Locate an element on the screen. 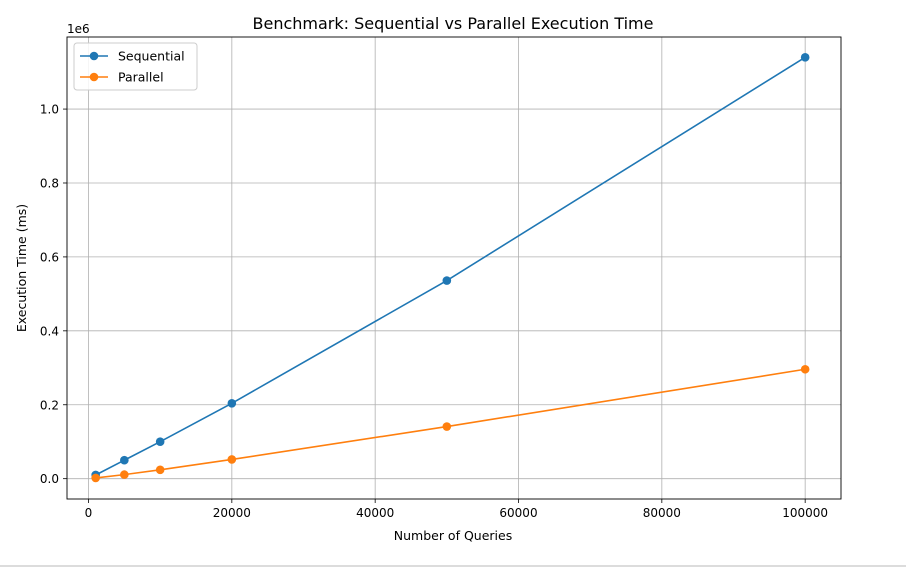 The image size is (906, 571). x-tick-label: 0 is located at coordinates (89, 513).